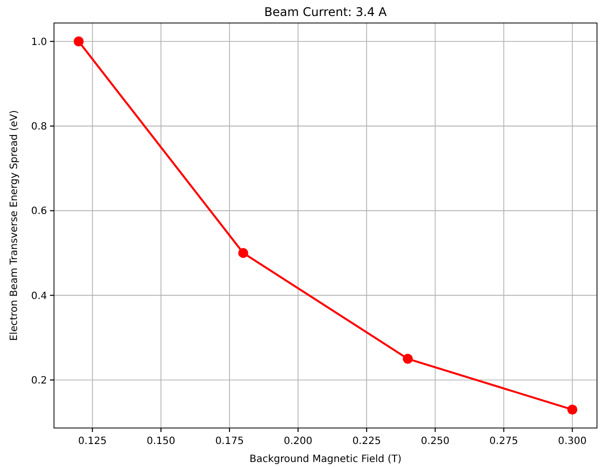  I want to click on y-tick-label: 0.6, so click(39, 212).